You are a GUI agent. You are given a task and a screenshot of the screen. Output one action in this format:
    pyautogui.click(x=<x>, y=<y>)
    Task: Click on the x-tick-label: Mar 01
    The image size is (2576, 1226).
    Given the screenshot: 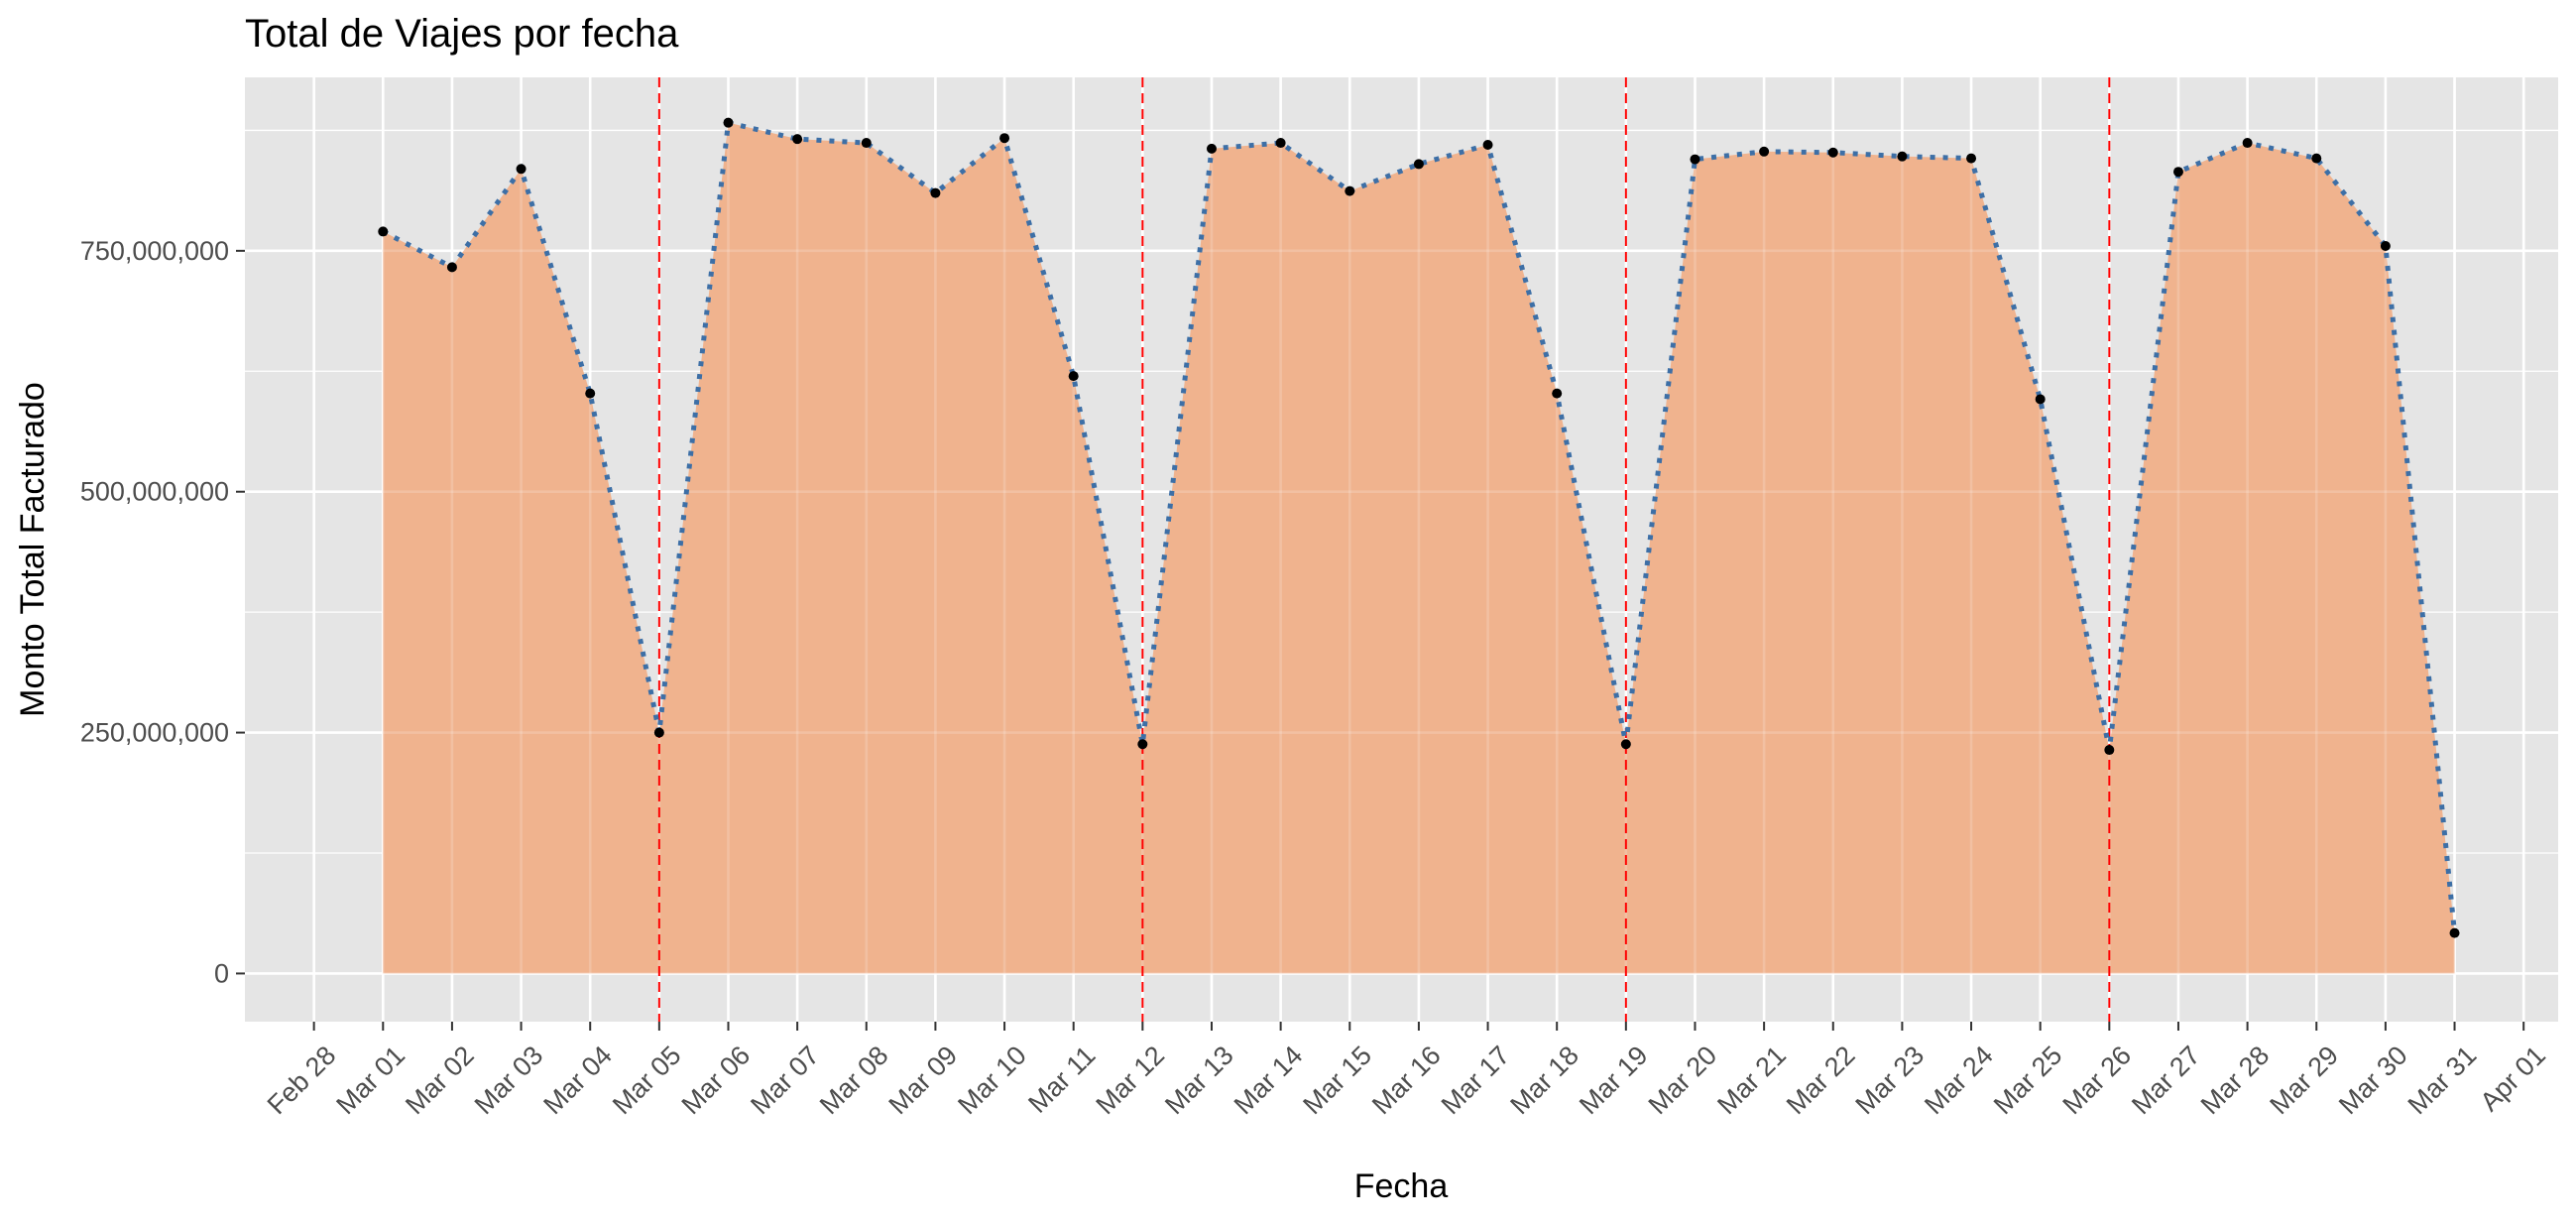 What is the action you would take?
    pyautogui.click(x=370, y=1081)
    